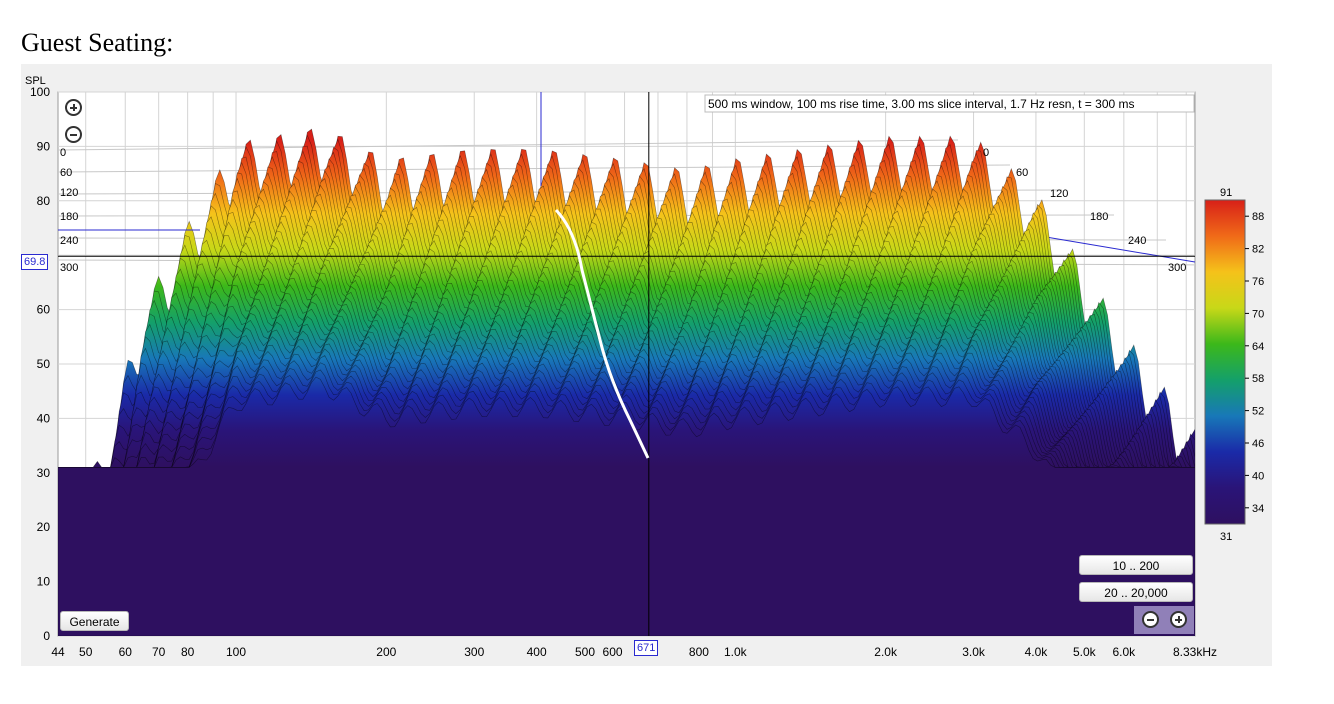 The image size is (1334, 704). I want to click on cursor-slice-trace, so click(602, 333).